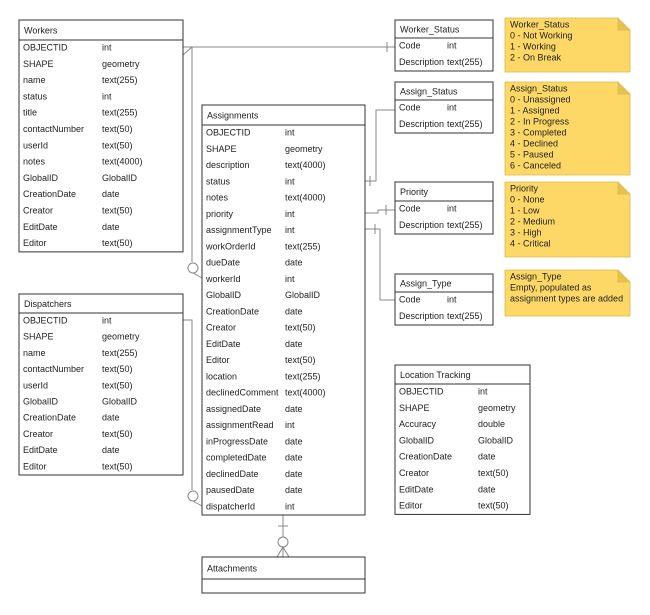  I want to click on field-name: userId, so click(35, 145).